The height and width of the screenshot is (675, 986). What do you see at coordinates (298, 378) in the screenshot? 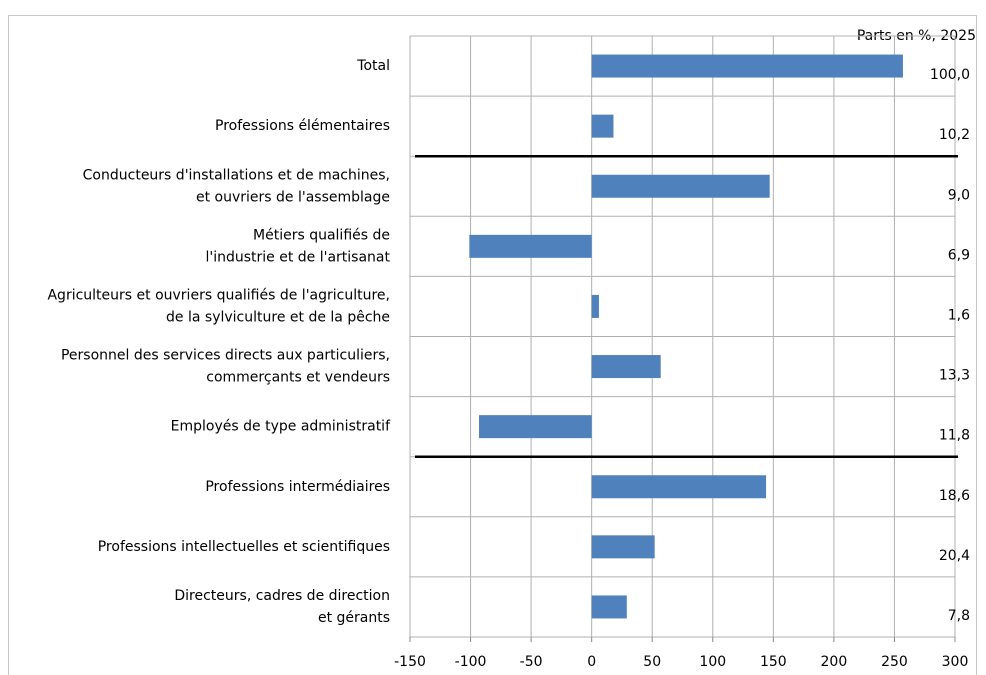
I see `label-line: commerçants et vendeurs` at bounding box center [298, 378].